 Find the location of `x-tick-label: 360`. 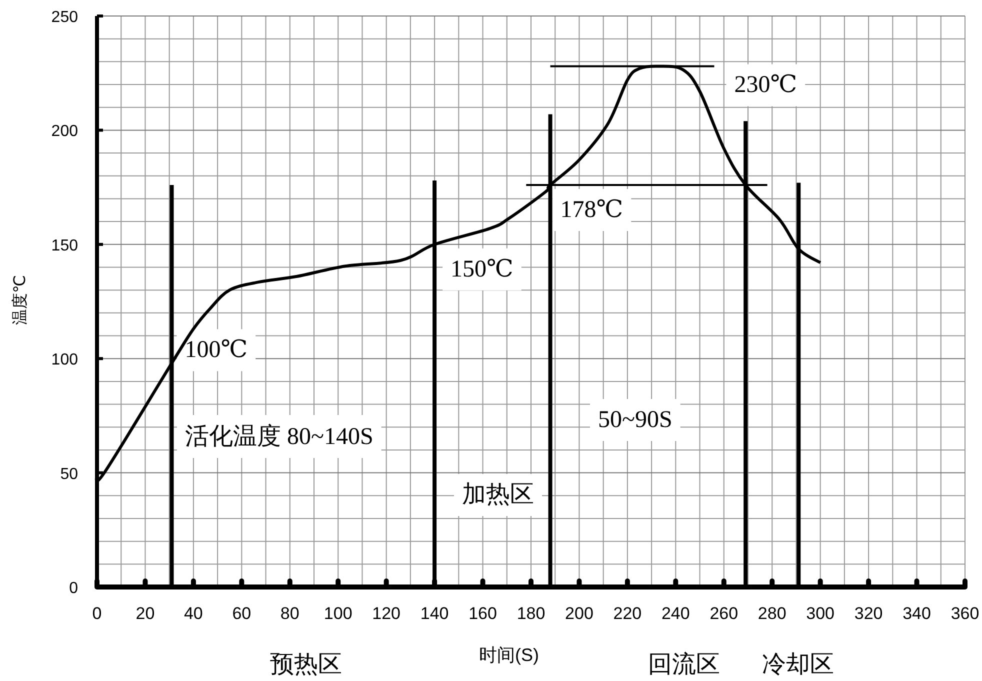

x-tick-label: 360 is located at coordinates (965, 613).